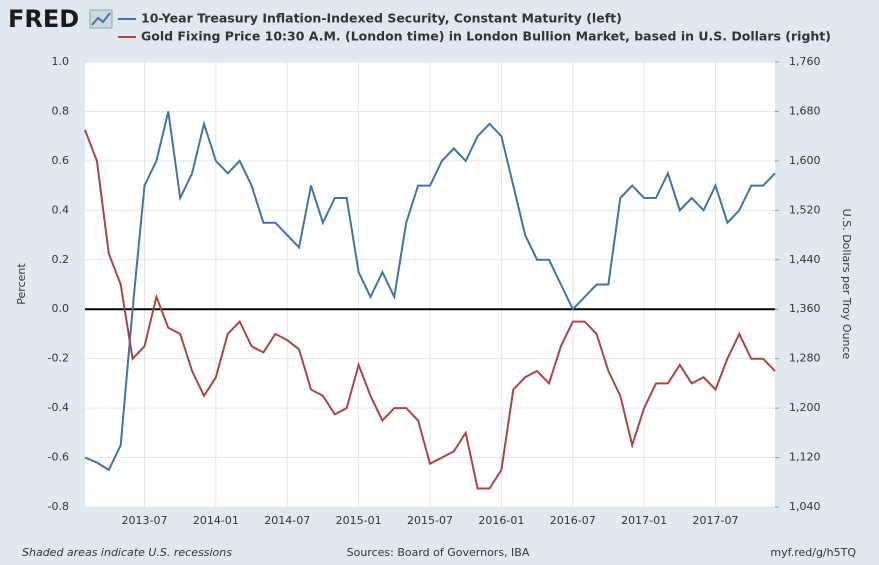 This screenshot has height=565, width=879. Describe the element at coordinates (501, 520) in the screenshot. I see `x-tick-label: 2016-01` at that location.